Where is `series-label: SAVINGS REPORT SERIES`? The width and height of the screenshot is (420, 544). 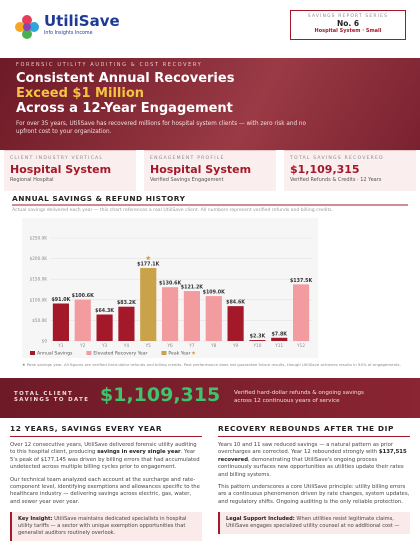
series-label: SAVINGS REPORT SERIES is located at coordinates (348, 16).